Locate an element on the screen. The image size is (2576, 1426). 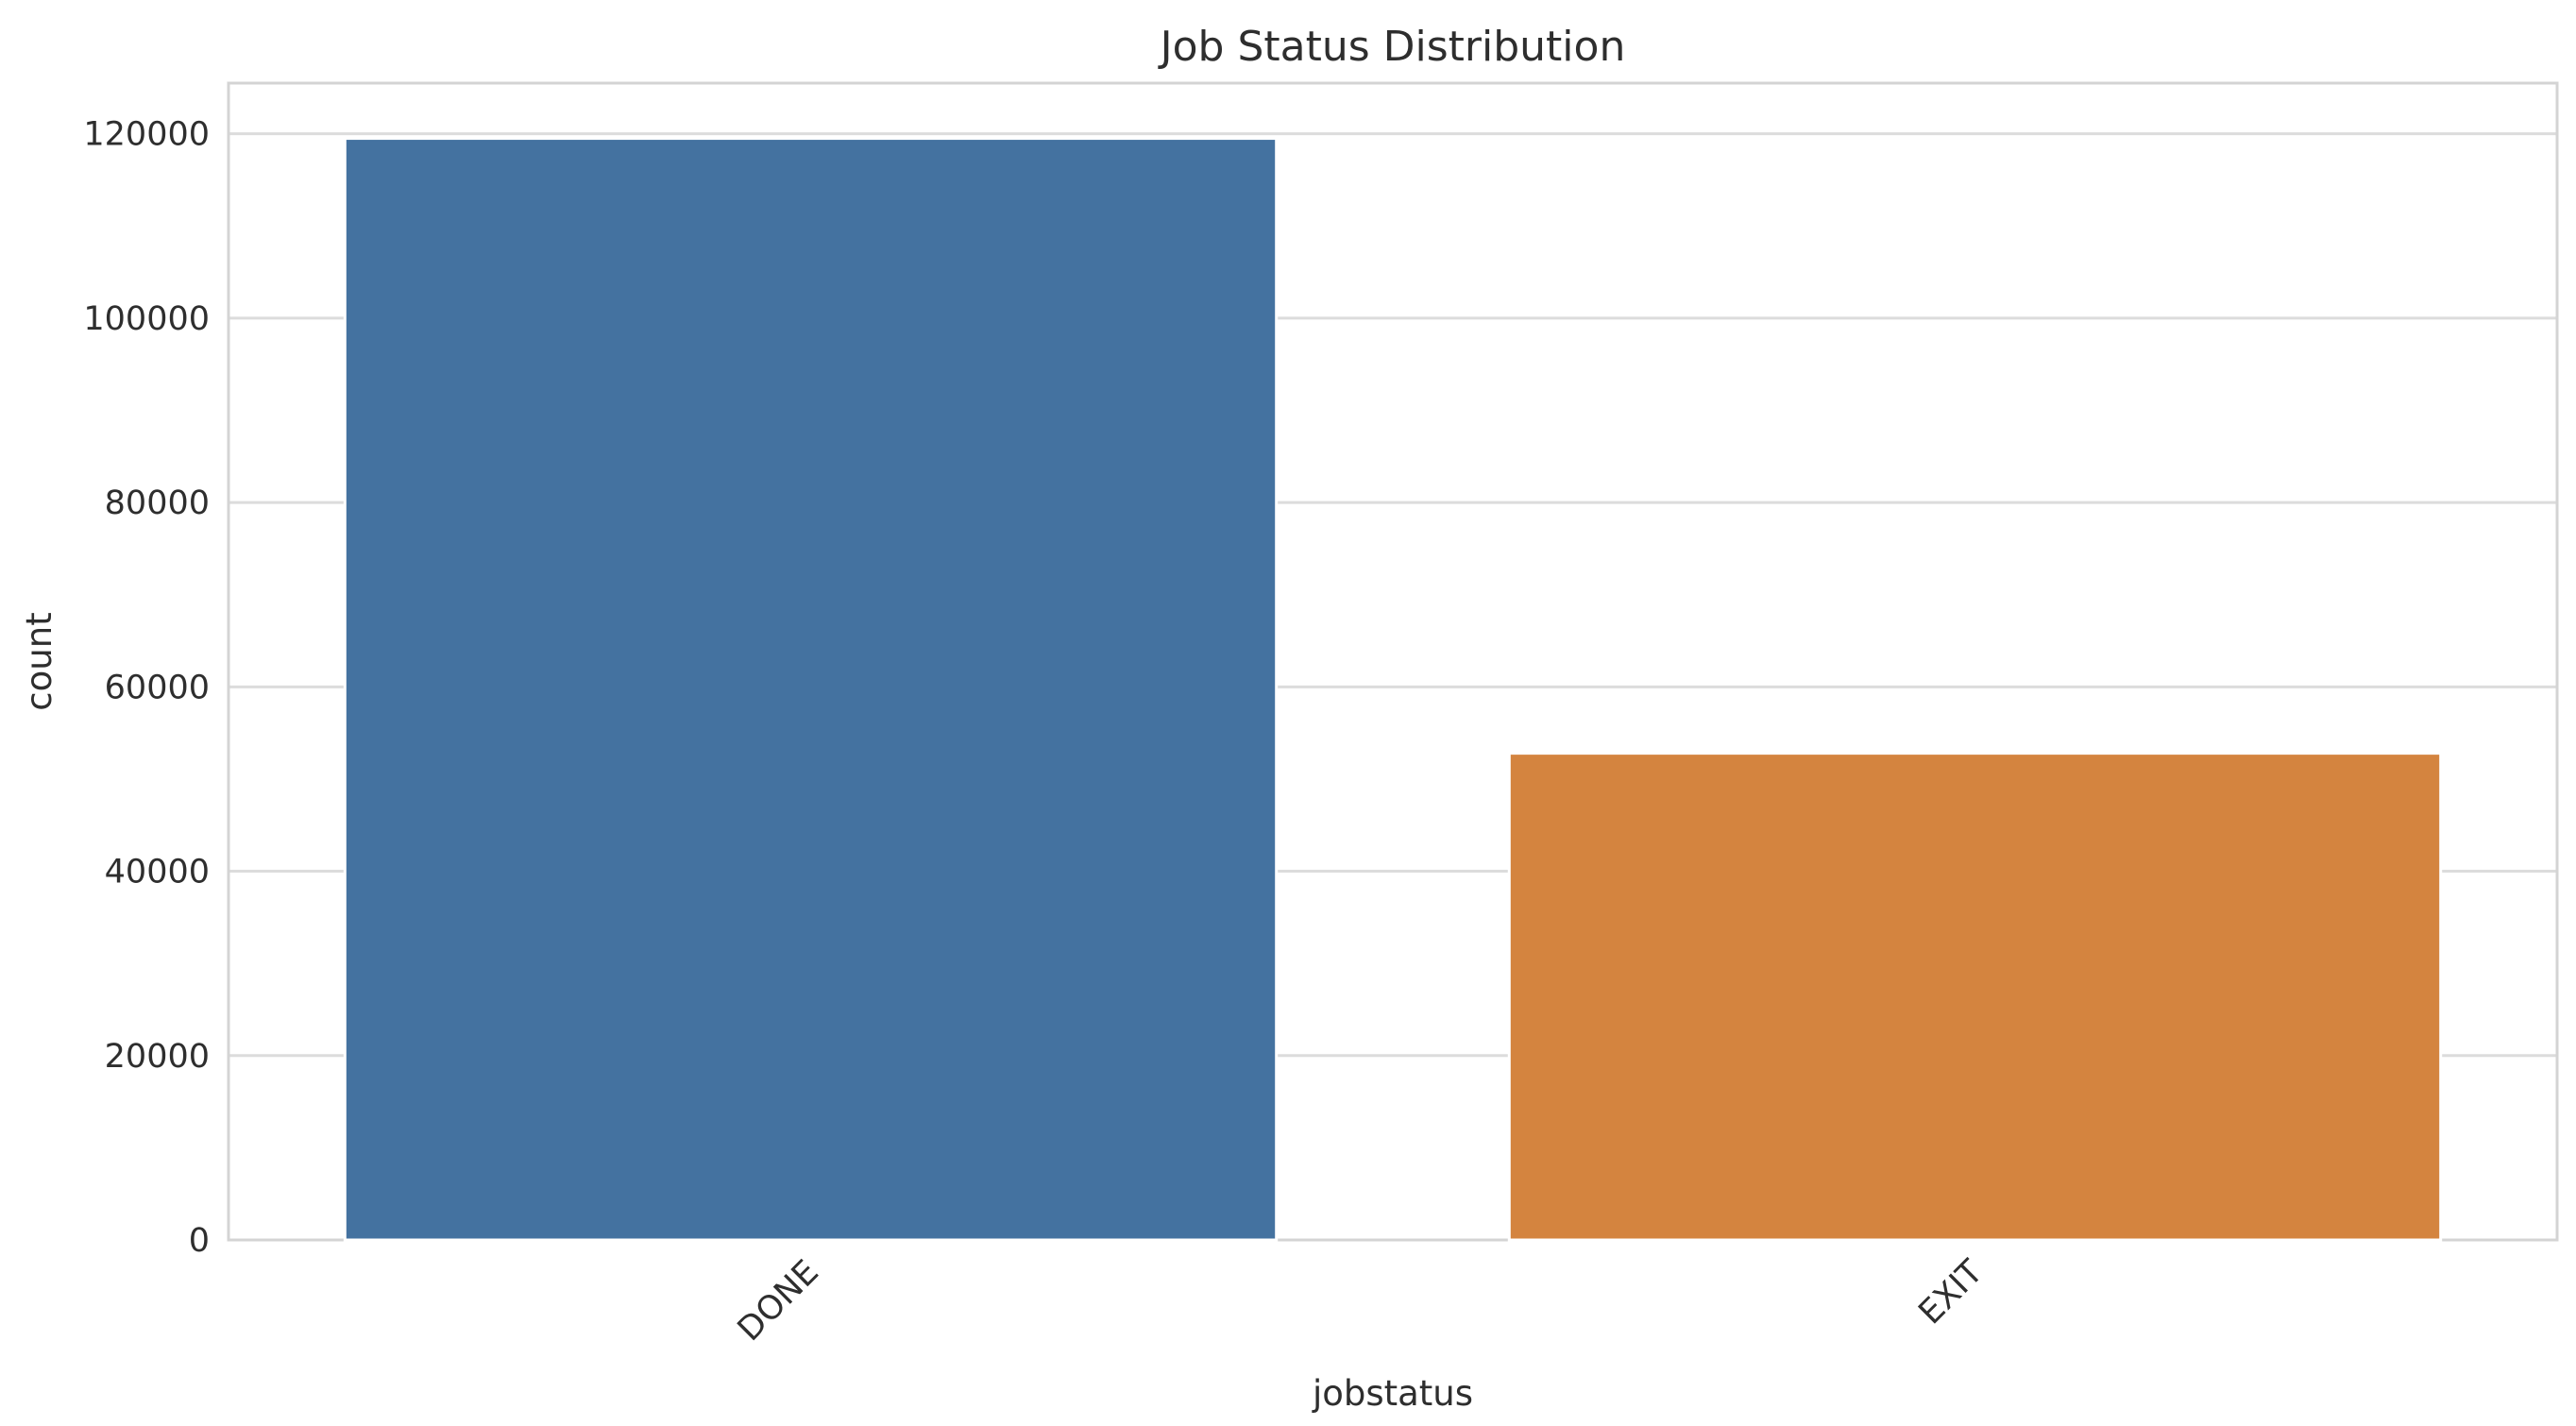
y-axis-ticks: 0 20000 40000 60000 80000 100000 120000 is located at coordinates (146, 688).